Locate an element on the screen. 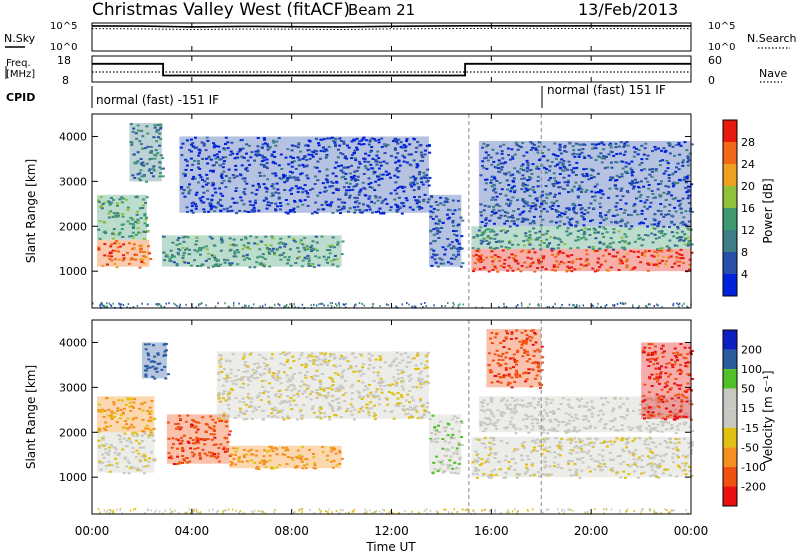 The image size is (800, 554). power-colorbar-frame is located at coordinates (730, 208).